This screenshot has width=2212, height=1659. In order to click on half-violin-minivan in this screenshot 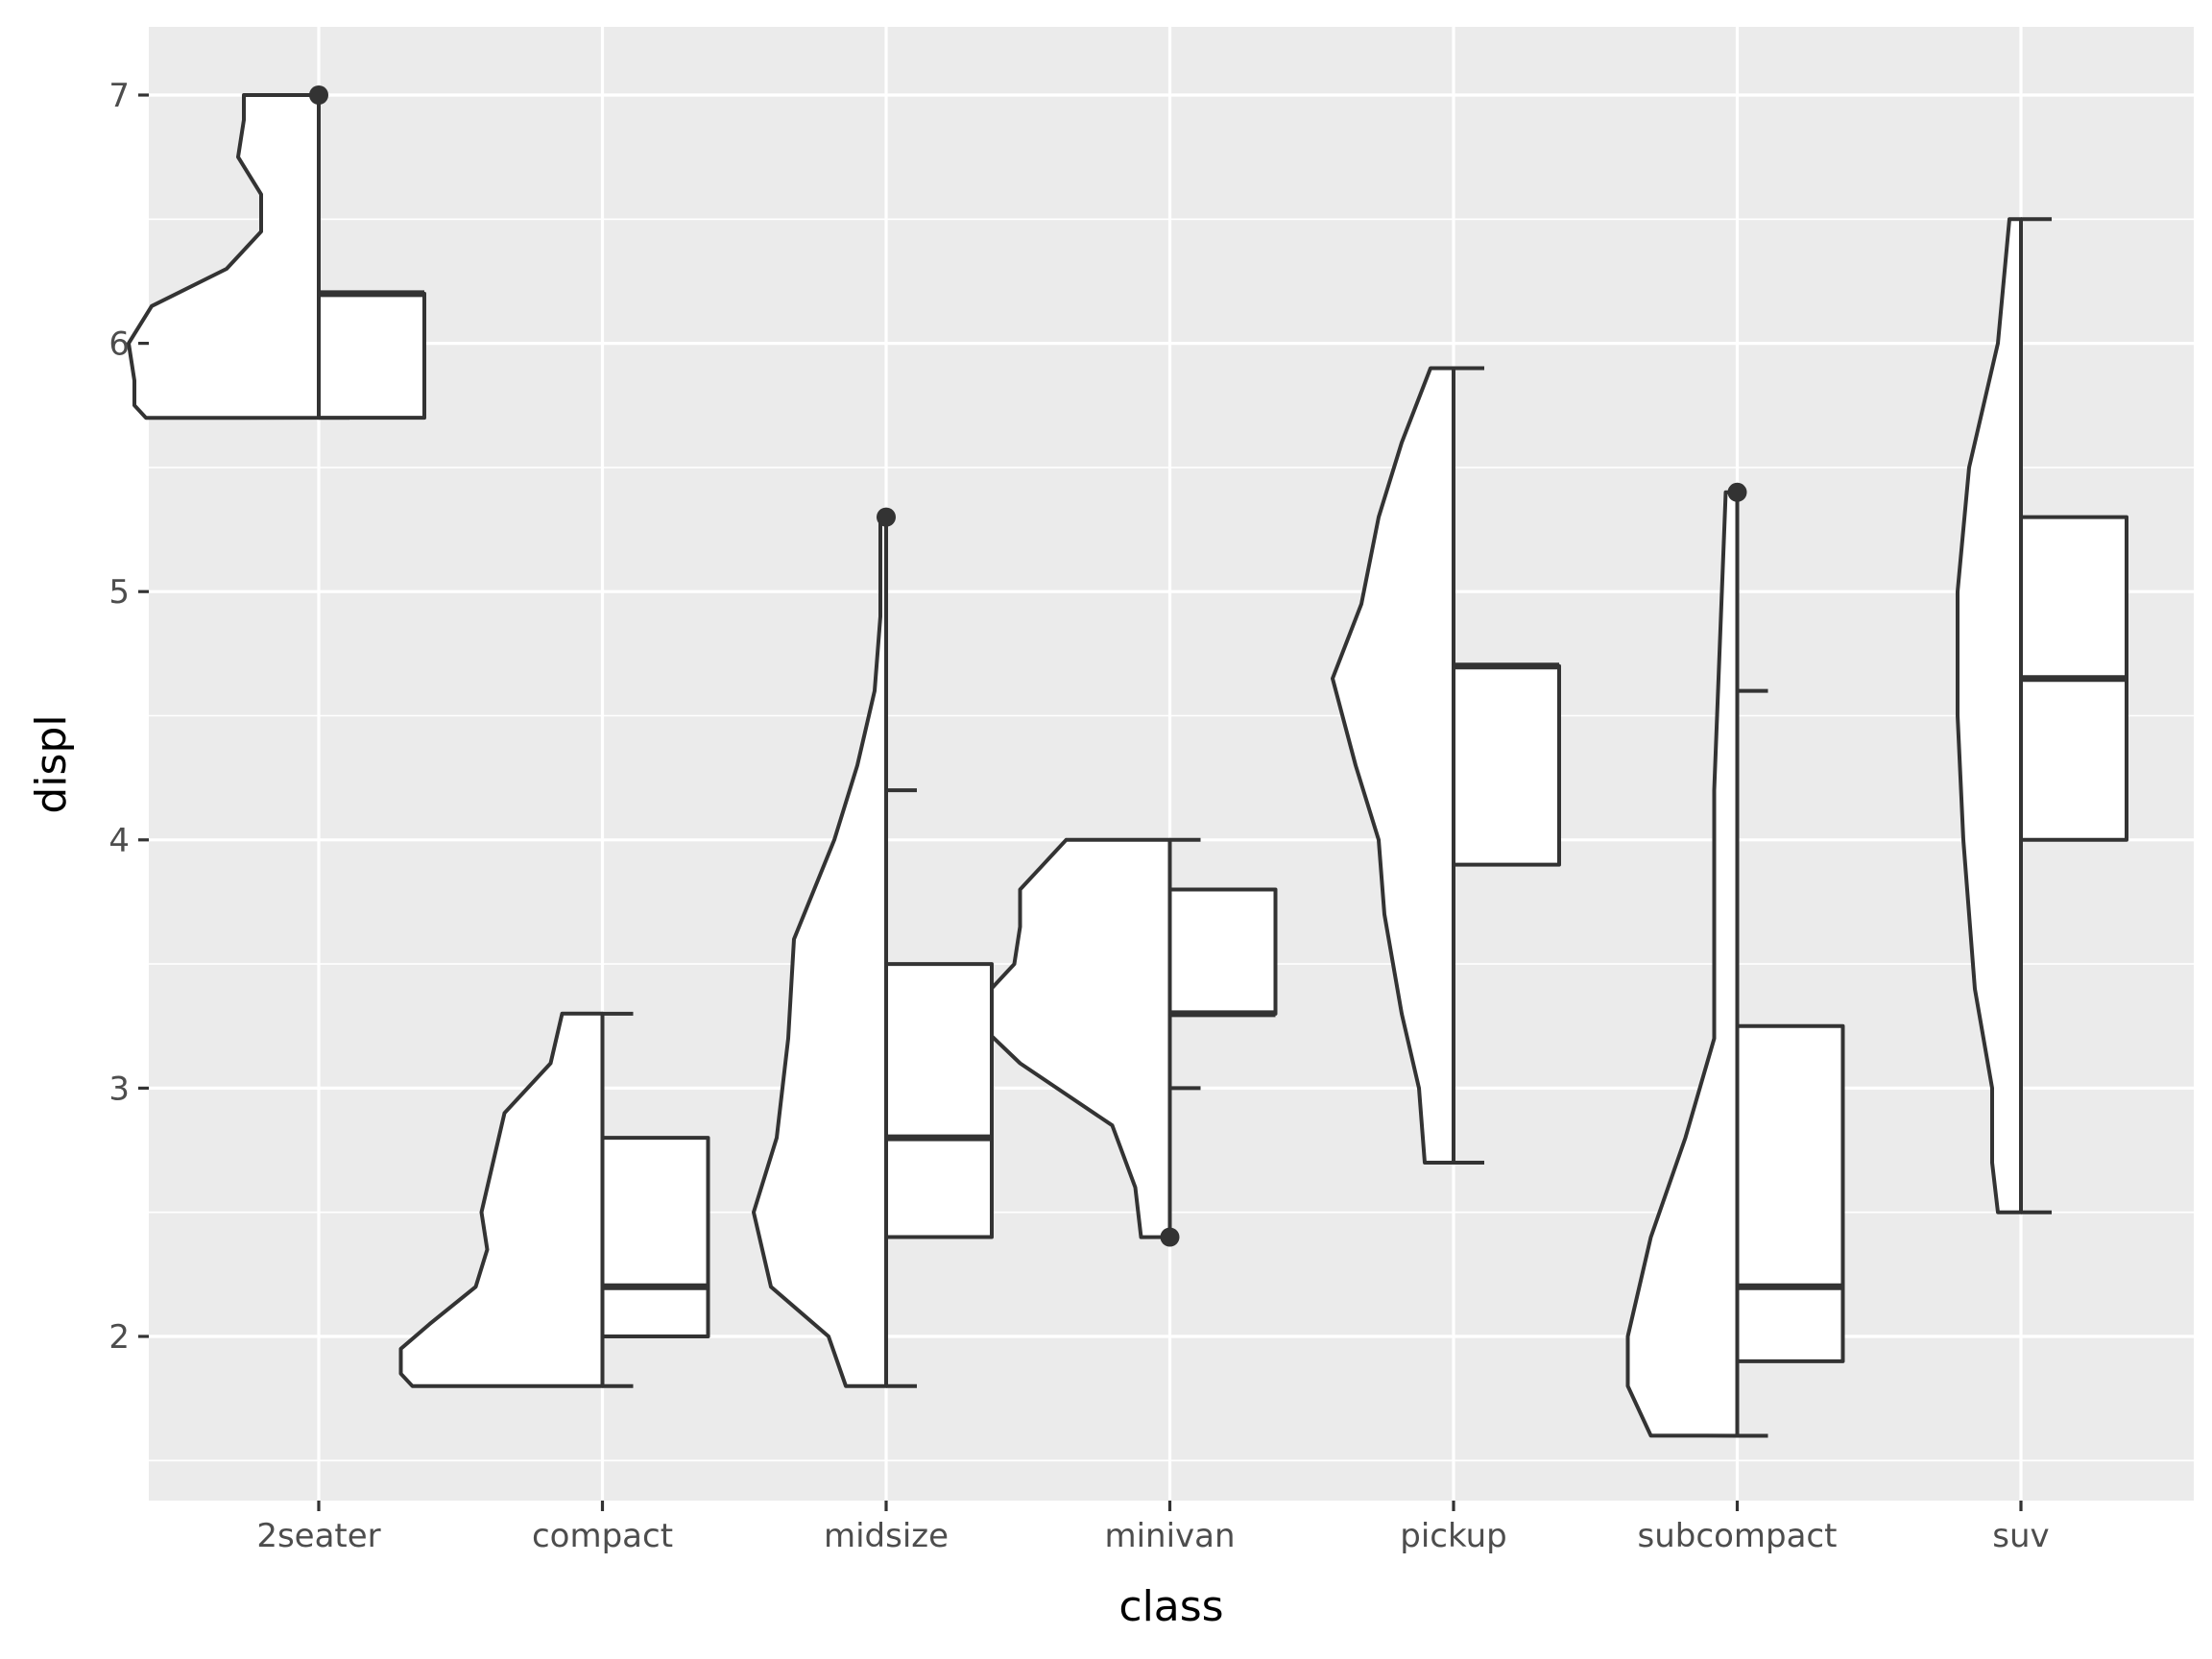, I will do `click(1069, 1038)`.